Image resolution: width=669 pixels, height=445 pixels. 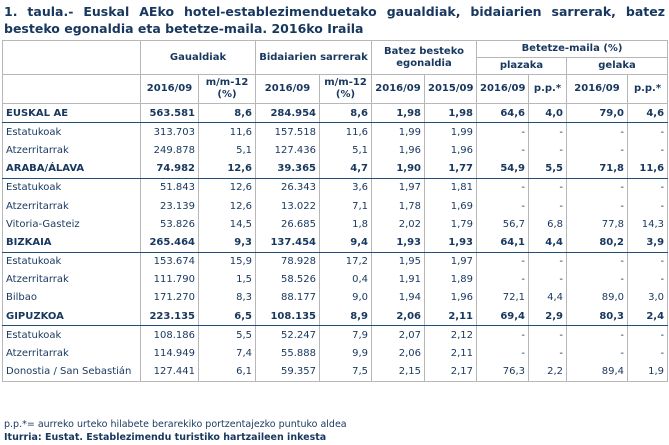 I want to click on corner-cell, so click(x=71, y=89).